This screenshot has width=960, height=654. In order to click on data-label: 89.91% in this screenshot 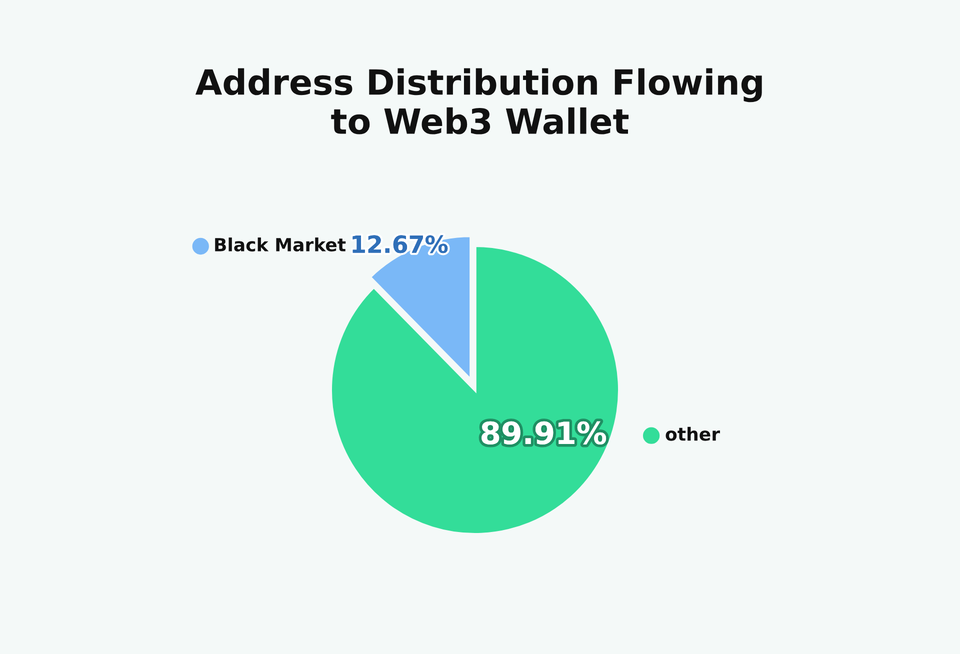, I will do `click(544, 432)`.